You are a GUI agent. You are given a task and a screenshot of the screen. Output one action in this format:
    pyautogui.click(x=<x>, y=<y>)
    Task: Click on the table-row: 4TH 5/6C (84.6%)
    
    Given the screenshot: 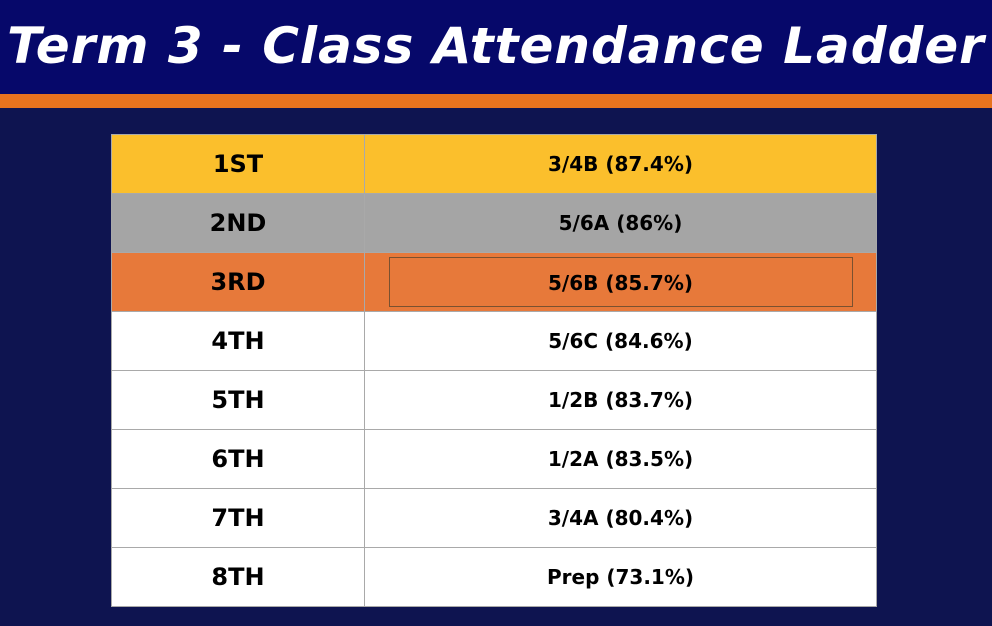 What is the action you would take?
    pyautogui.click(x=494, y=341)
    